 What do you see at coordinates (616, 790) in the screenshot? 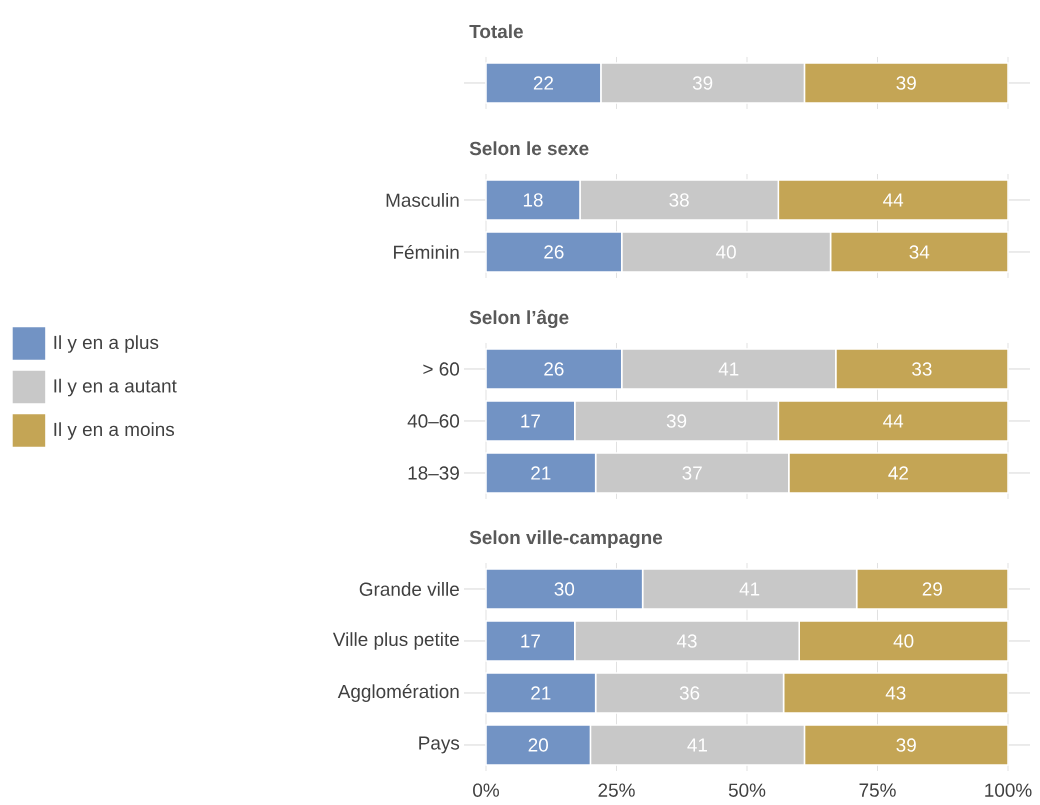
I see `x-tick-label: 25%` at bounding box center [616, 790].